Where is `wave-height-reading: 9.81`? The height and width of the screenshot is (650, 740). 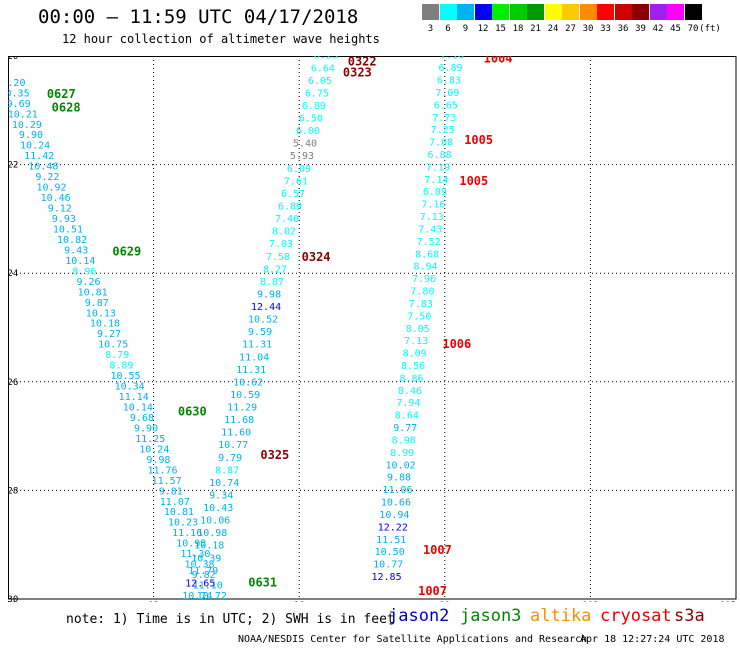 wave-height-reading: 9.81 is located at coordinates (171, 491).